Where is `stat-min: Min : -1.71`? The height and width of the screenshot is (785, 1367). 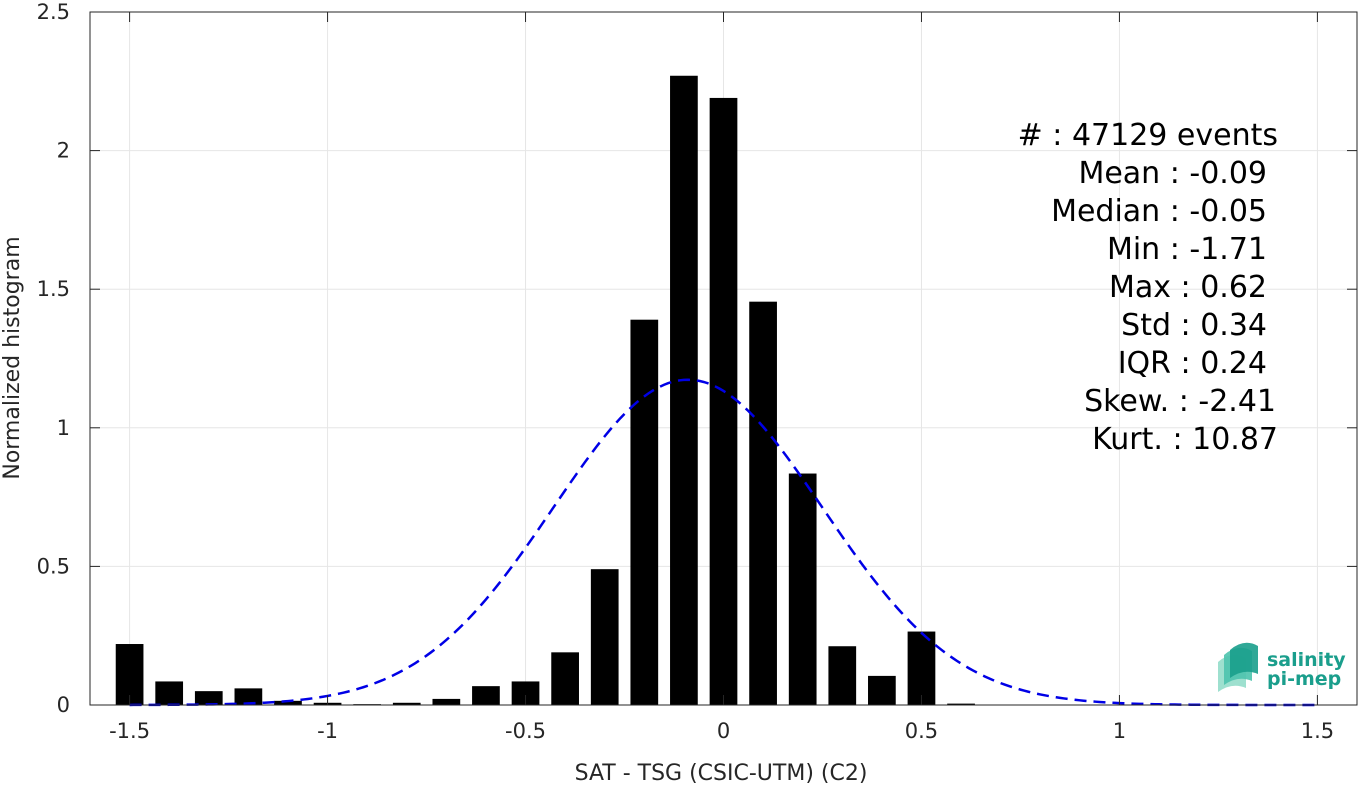
stat-min: Min : -1.71 is located at coordinates (1187, 249).